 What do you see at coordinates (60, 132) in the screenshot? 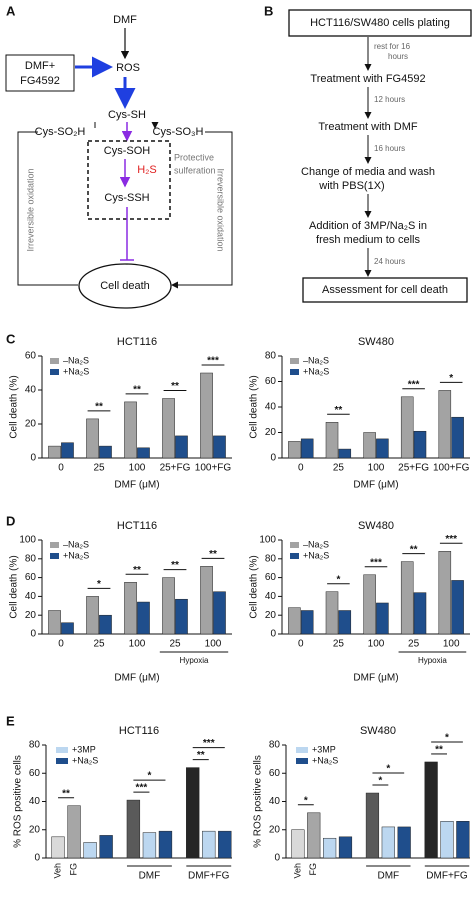
I see `node: Cys-SO₂H` at bounding box center [60, 132].